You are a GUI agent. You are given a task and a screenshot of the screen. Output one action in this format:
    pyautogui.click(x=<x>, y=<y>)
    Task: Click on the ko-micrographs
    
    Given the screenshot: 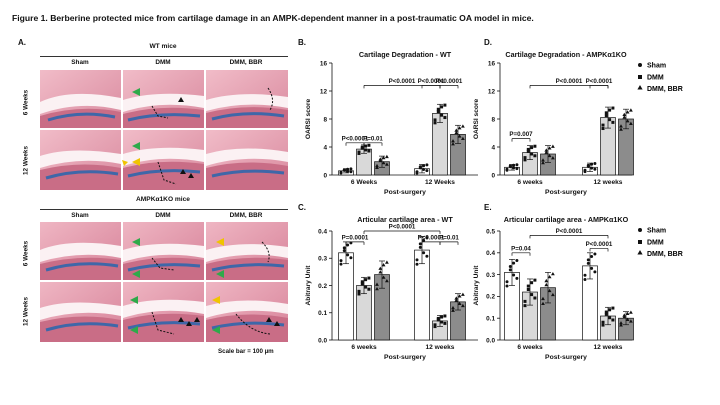 What is the action you would take?
    pyautogui.click(x=164, y=282)
    